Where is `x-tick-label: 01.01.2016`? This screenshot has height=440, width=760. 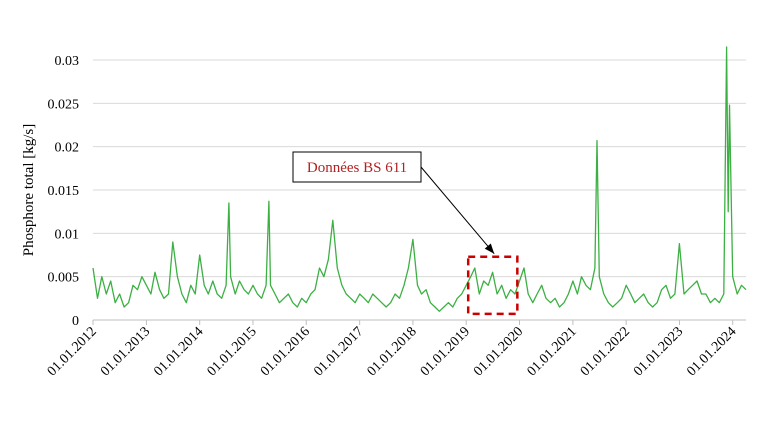 x-tick-label: 01.01.2016 is located at coordinates (285, 351).